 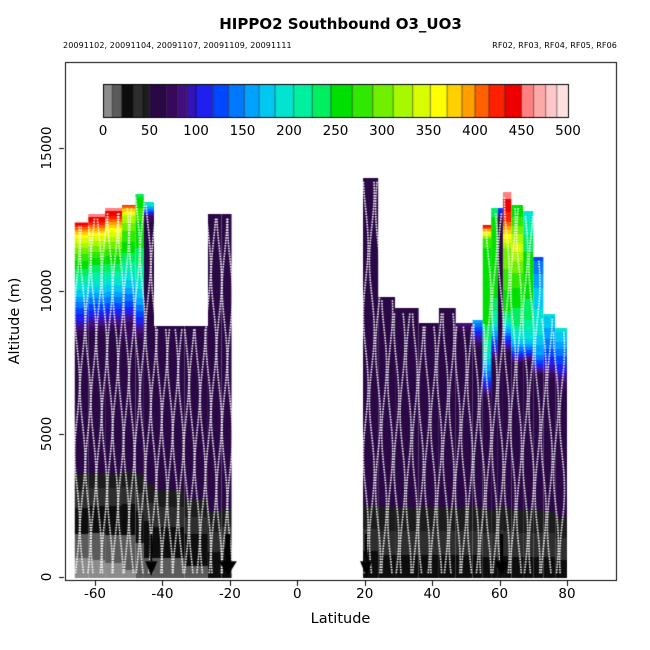 What do you see at coordinates (289, 131) in the screenshot?
I see `colorbar-tick-label: 200` at bounding box center [289, 131].